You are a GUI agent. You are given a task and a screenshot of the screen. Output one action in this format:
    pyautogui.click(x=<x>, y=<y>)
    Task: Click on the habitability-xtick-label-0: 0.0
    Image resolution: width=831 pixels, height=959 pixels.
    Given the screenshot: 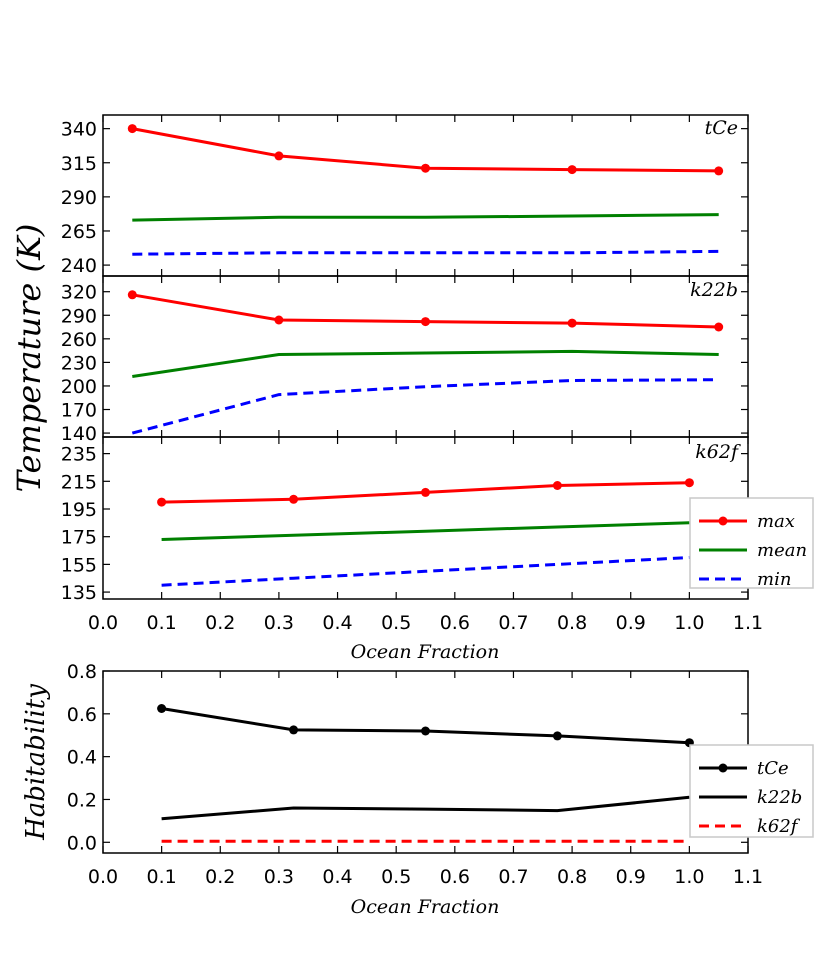 What is the action you would take?
    pyautogui.click(x=103, y=877)
    